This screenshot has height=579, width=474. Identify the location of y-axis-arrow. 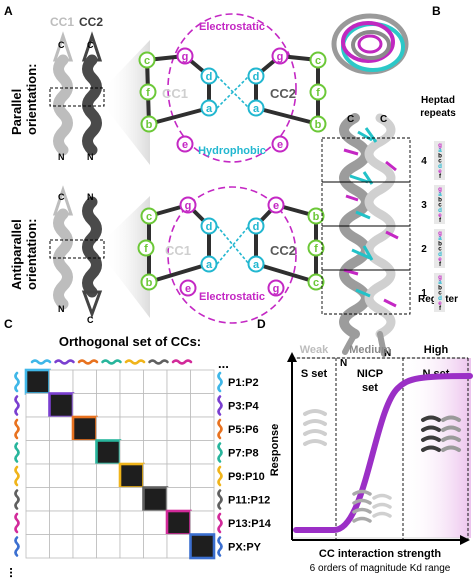
(292, 357).